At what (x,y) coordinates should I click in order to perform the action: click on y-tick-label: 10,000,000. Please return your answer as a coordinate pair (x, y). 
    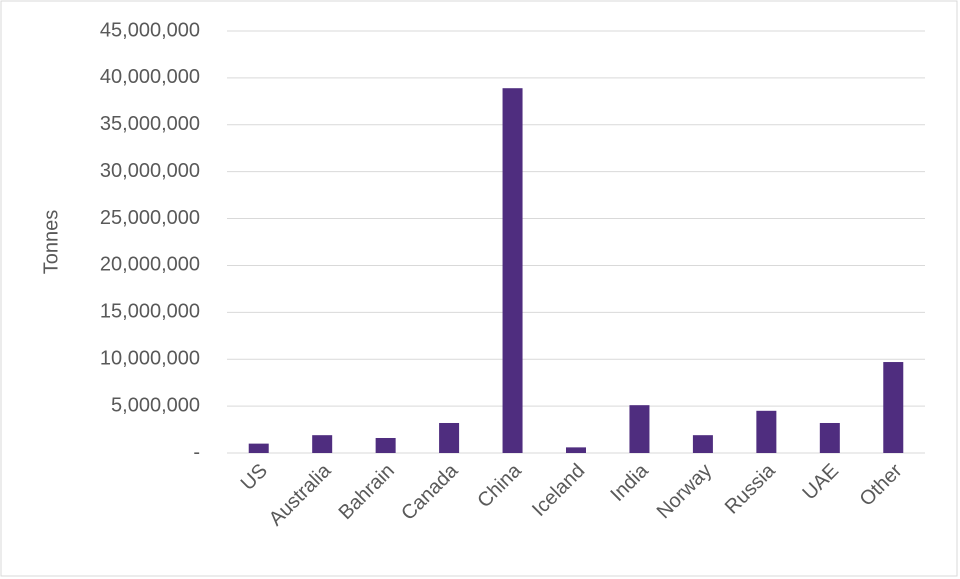
    Looking at the image, I should click on (150, 359).